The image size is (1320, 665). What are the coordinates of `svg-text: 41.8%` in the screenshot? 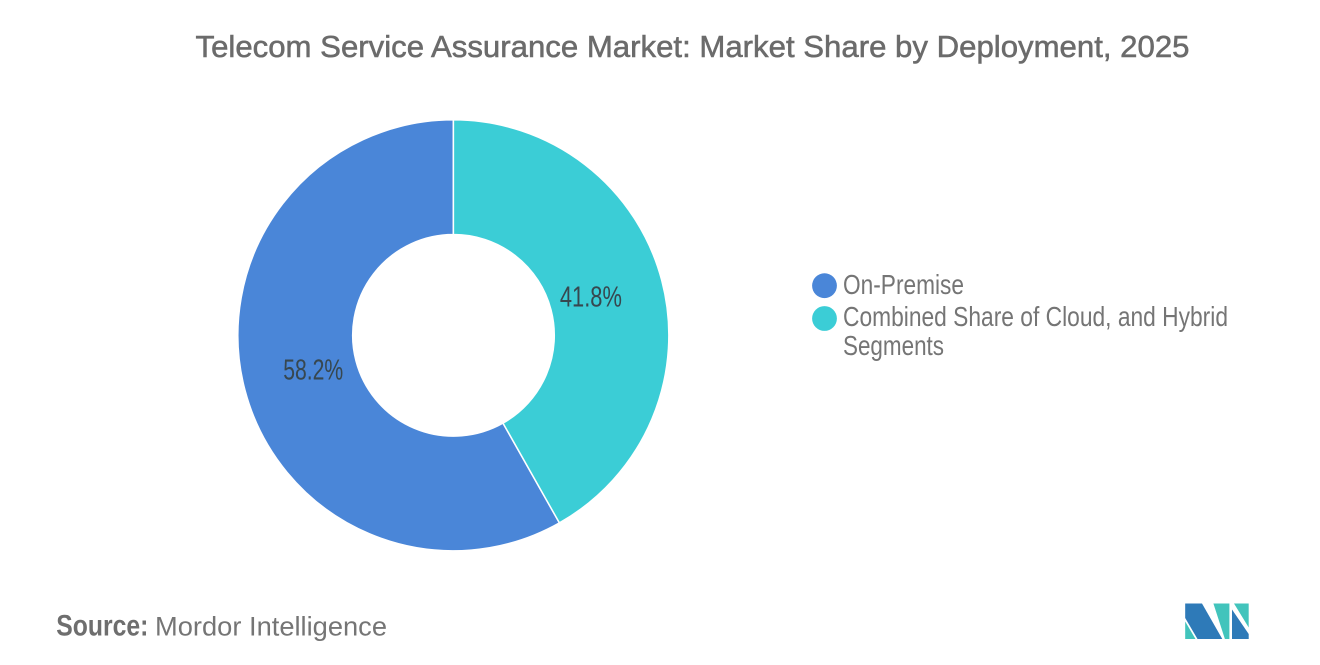 It's located at (591, 297).